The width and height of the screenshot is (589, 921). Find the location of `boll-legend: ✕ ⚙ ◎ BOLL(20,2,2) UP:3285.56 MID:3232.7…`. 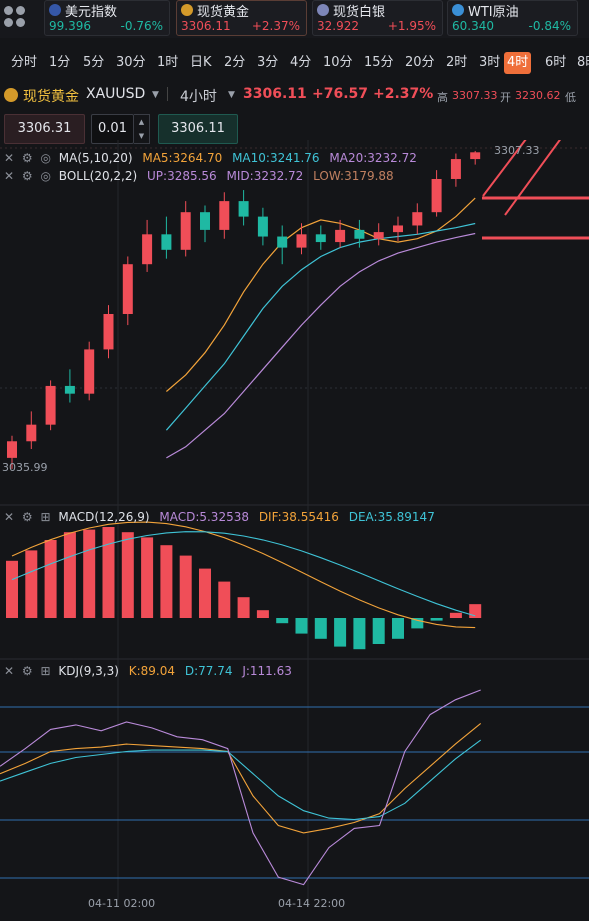

boll-legend: ✕ ⚙ ◎ BOLL(20,2,2) UP:3285.56 MID:3232.7… is located at coordinates (202, 176).